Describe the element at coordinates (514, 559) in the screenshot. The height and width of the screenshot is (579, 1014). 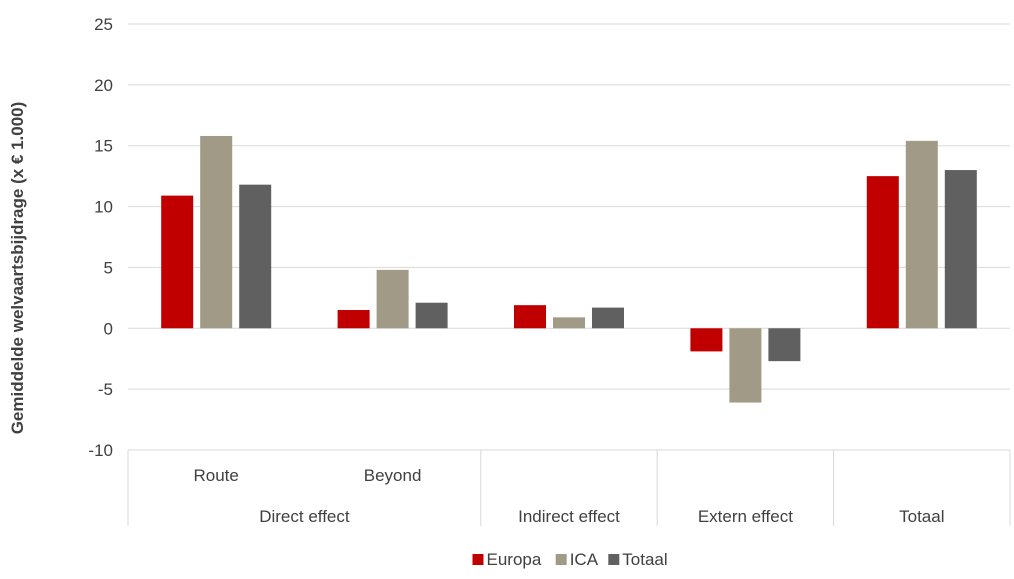
I see `legend-label-europa: Europa` at that location.